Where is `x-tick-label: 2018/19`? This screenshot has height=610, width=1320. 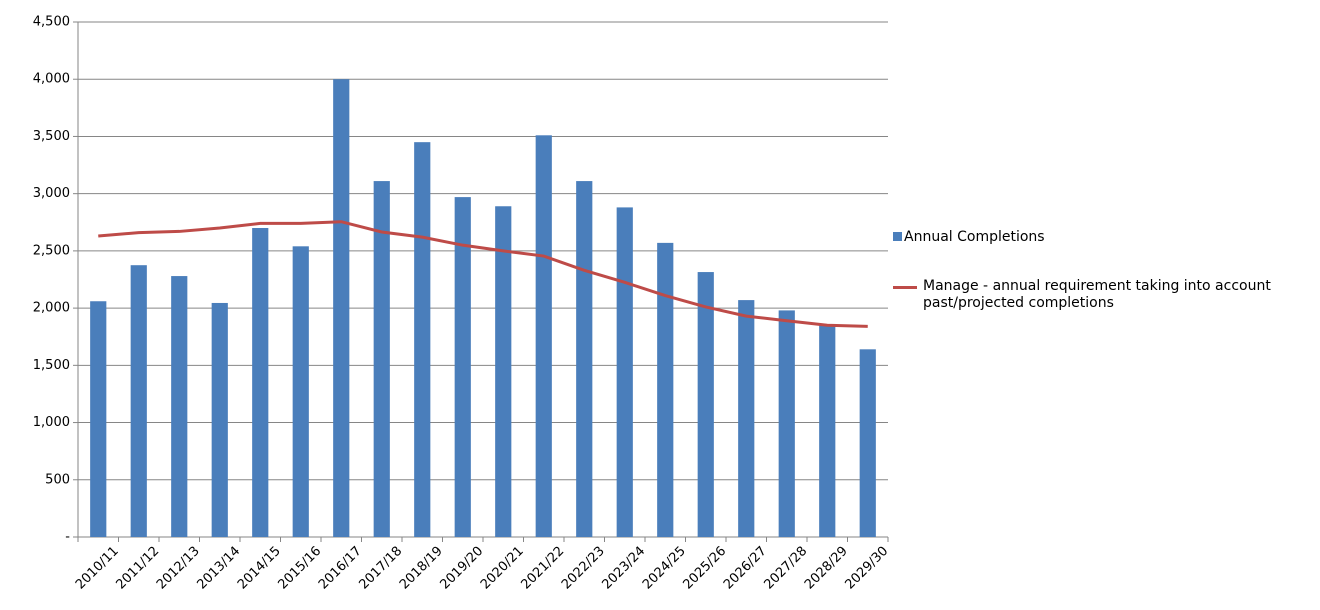
x-tick-label: 2018/19 is located at coordinates (421, 568).